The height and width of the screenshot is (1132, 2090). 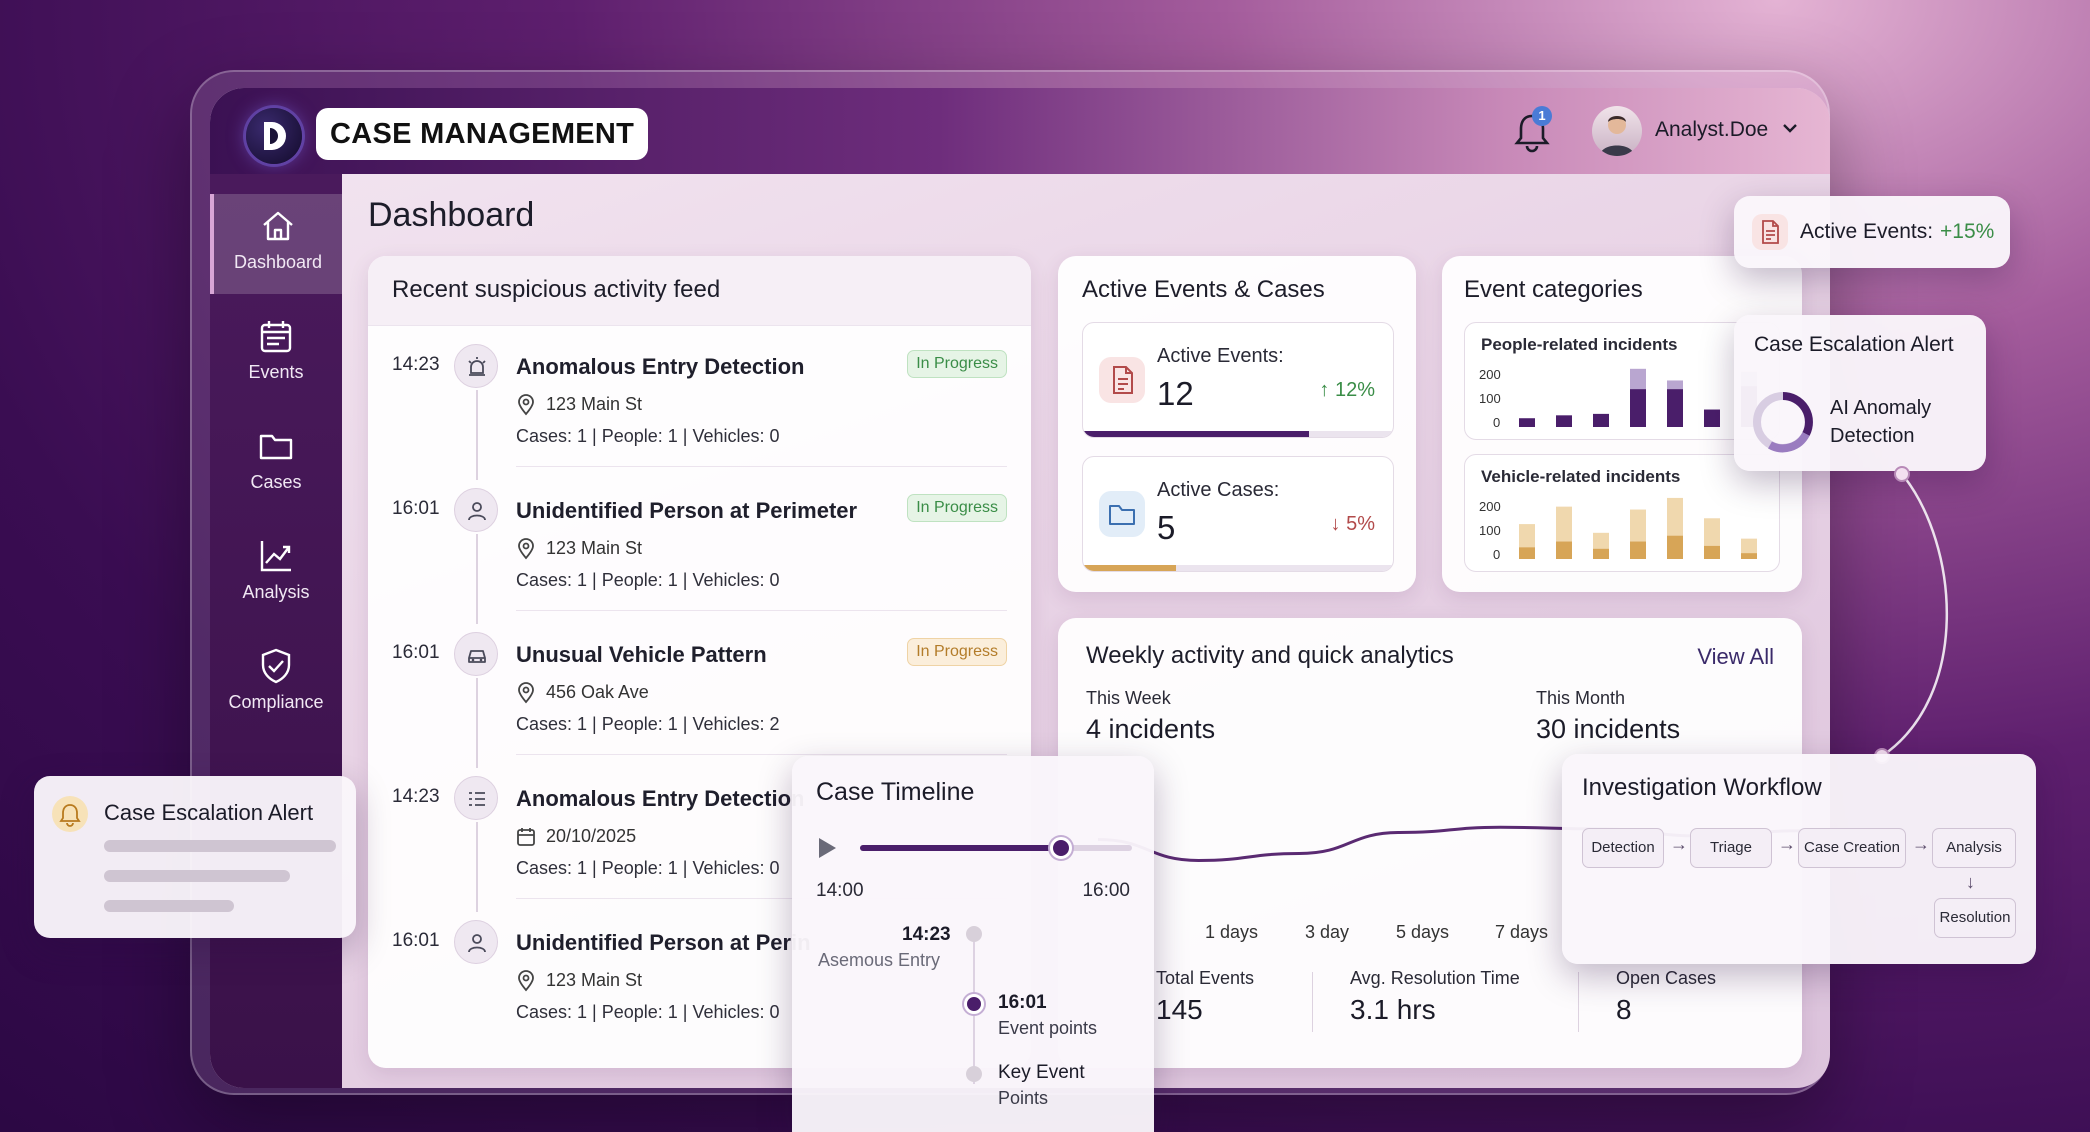 What do you see at coordinates (1770, 232) in the screenshot?
I see `pill-icon-wrap` at bounding box center [1770, 232].